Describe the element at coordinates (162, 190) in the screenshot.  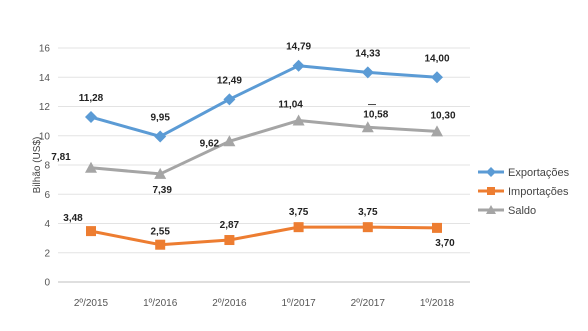
I see `data-label: 7,39` at that location.